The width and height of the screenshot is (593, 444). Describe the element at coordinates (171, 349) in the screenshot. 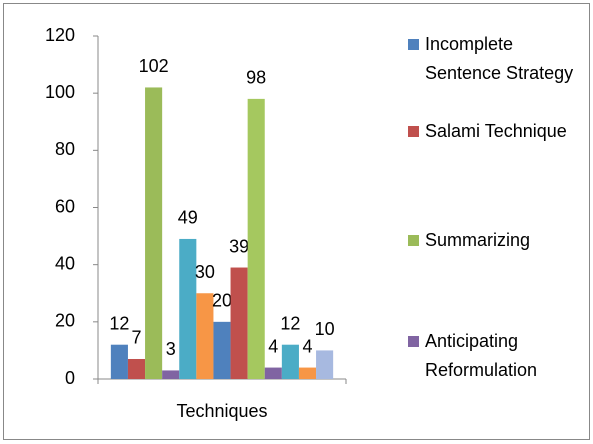

I see `data-label: 3` at that location.